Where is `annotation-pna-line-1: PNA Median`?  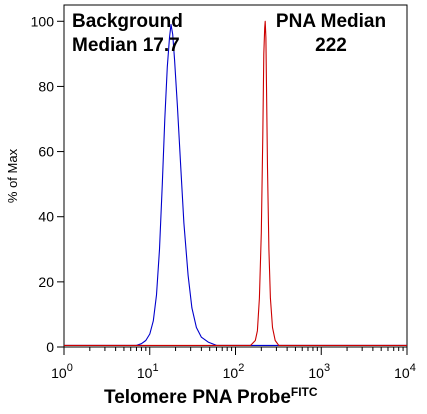 annotation-pna-line-1: PNA Median is located at coordinates (331, 21).